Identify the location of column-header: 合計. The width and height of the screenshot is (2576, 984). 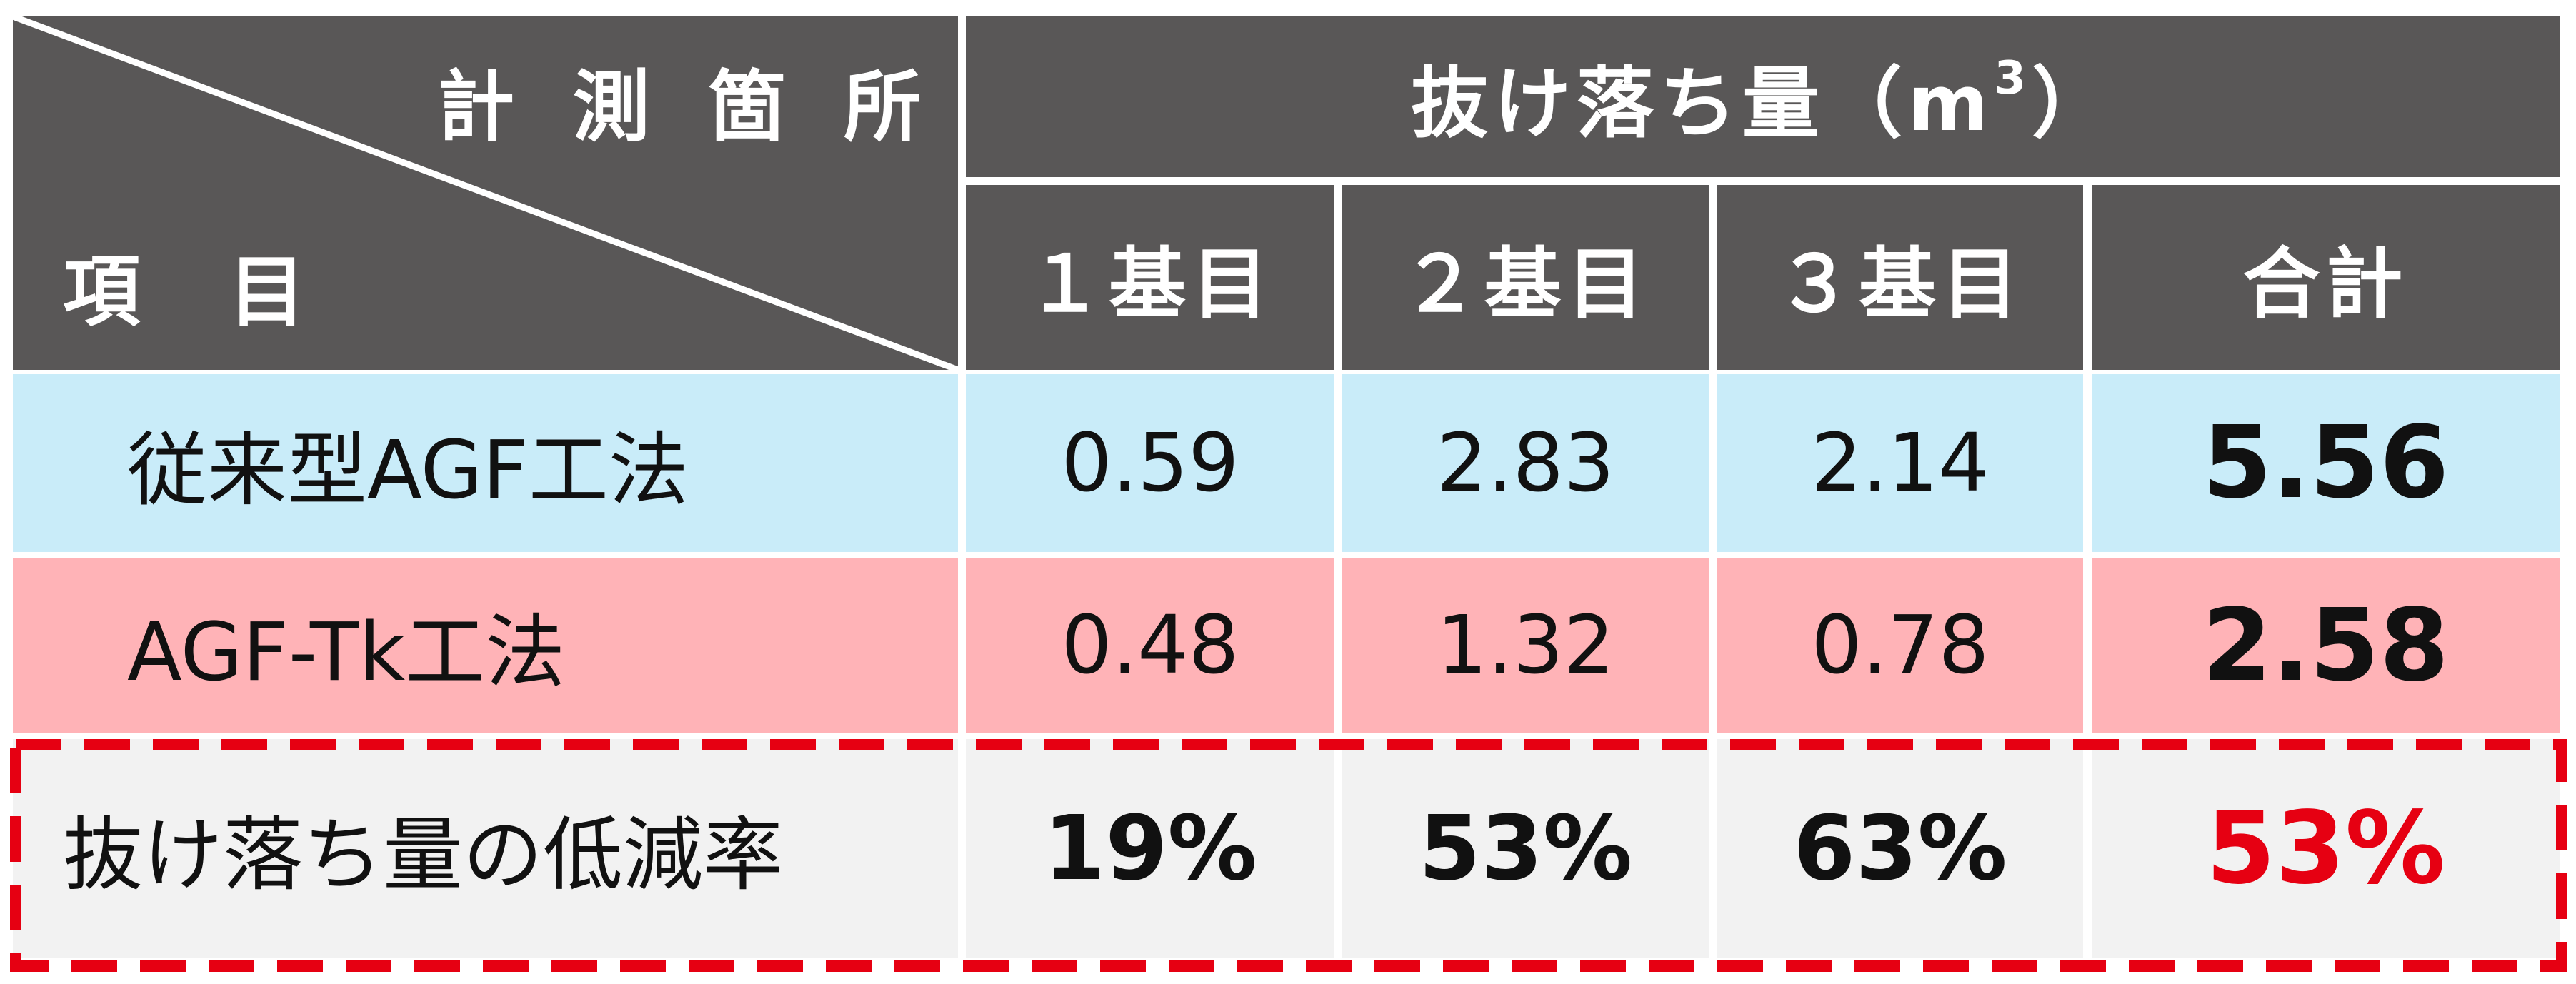
(2326, 277).